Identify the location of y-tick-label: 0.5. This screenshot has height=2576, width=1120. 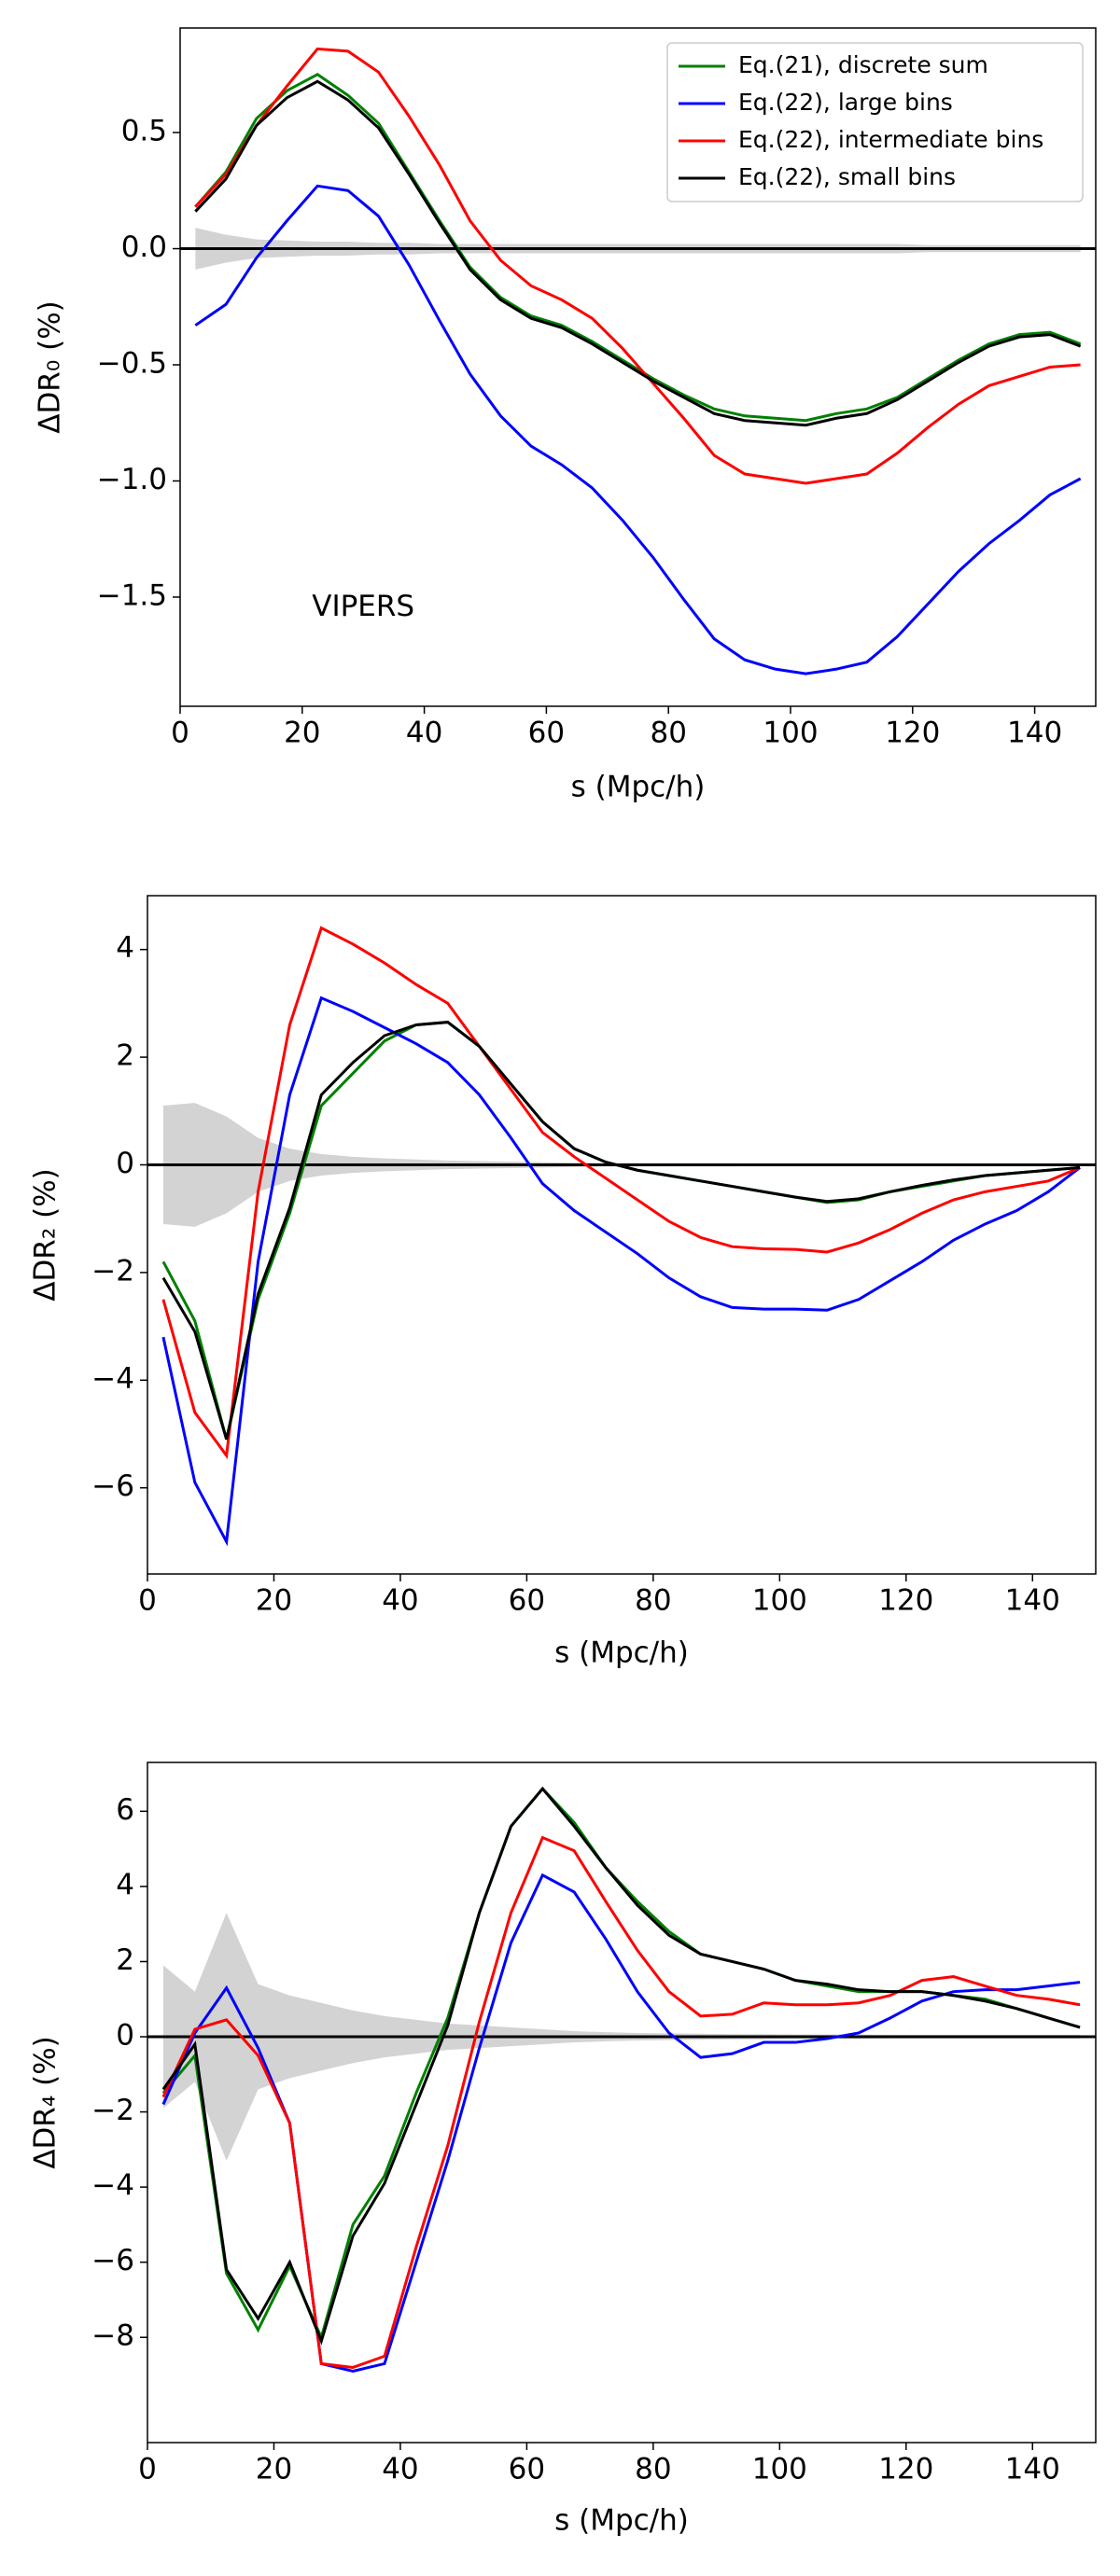
(144, 131).